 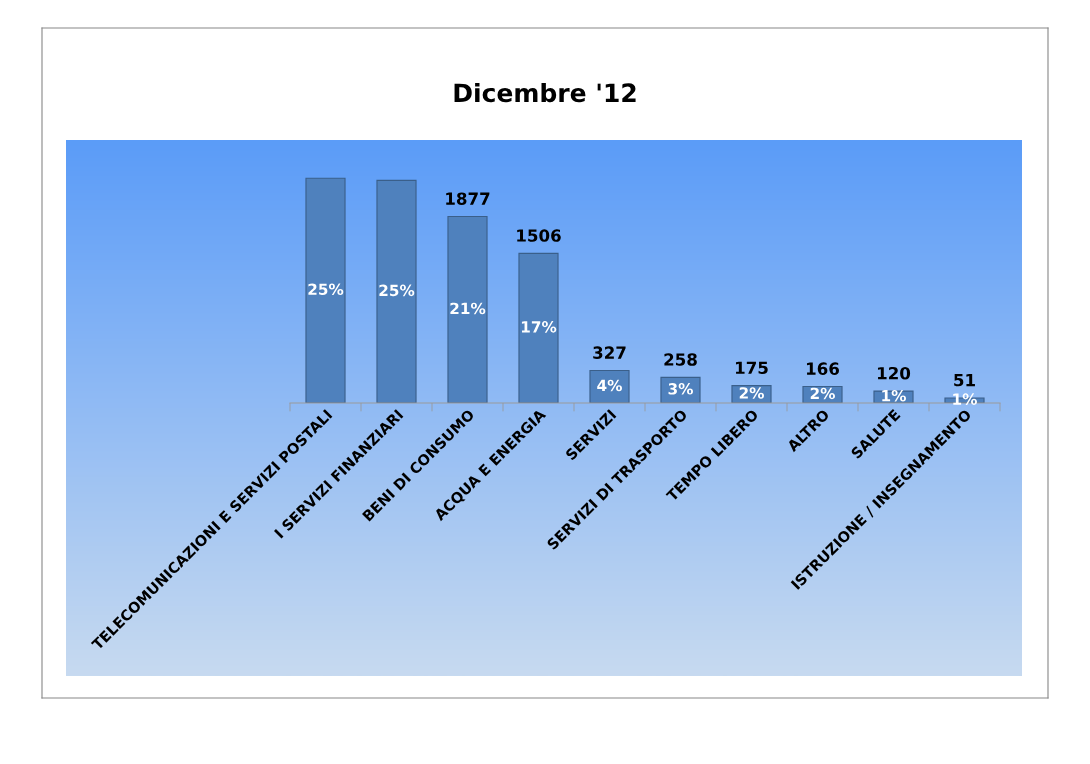 I want to click on annotation: 4%, so click(x=609, y=385).